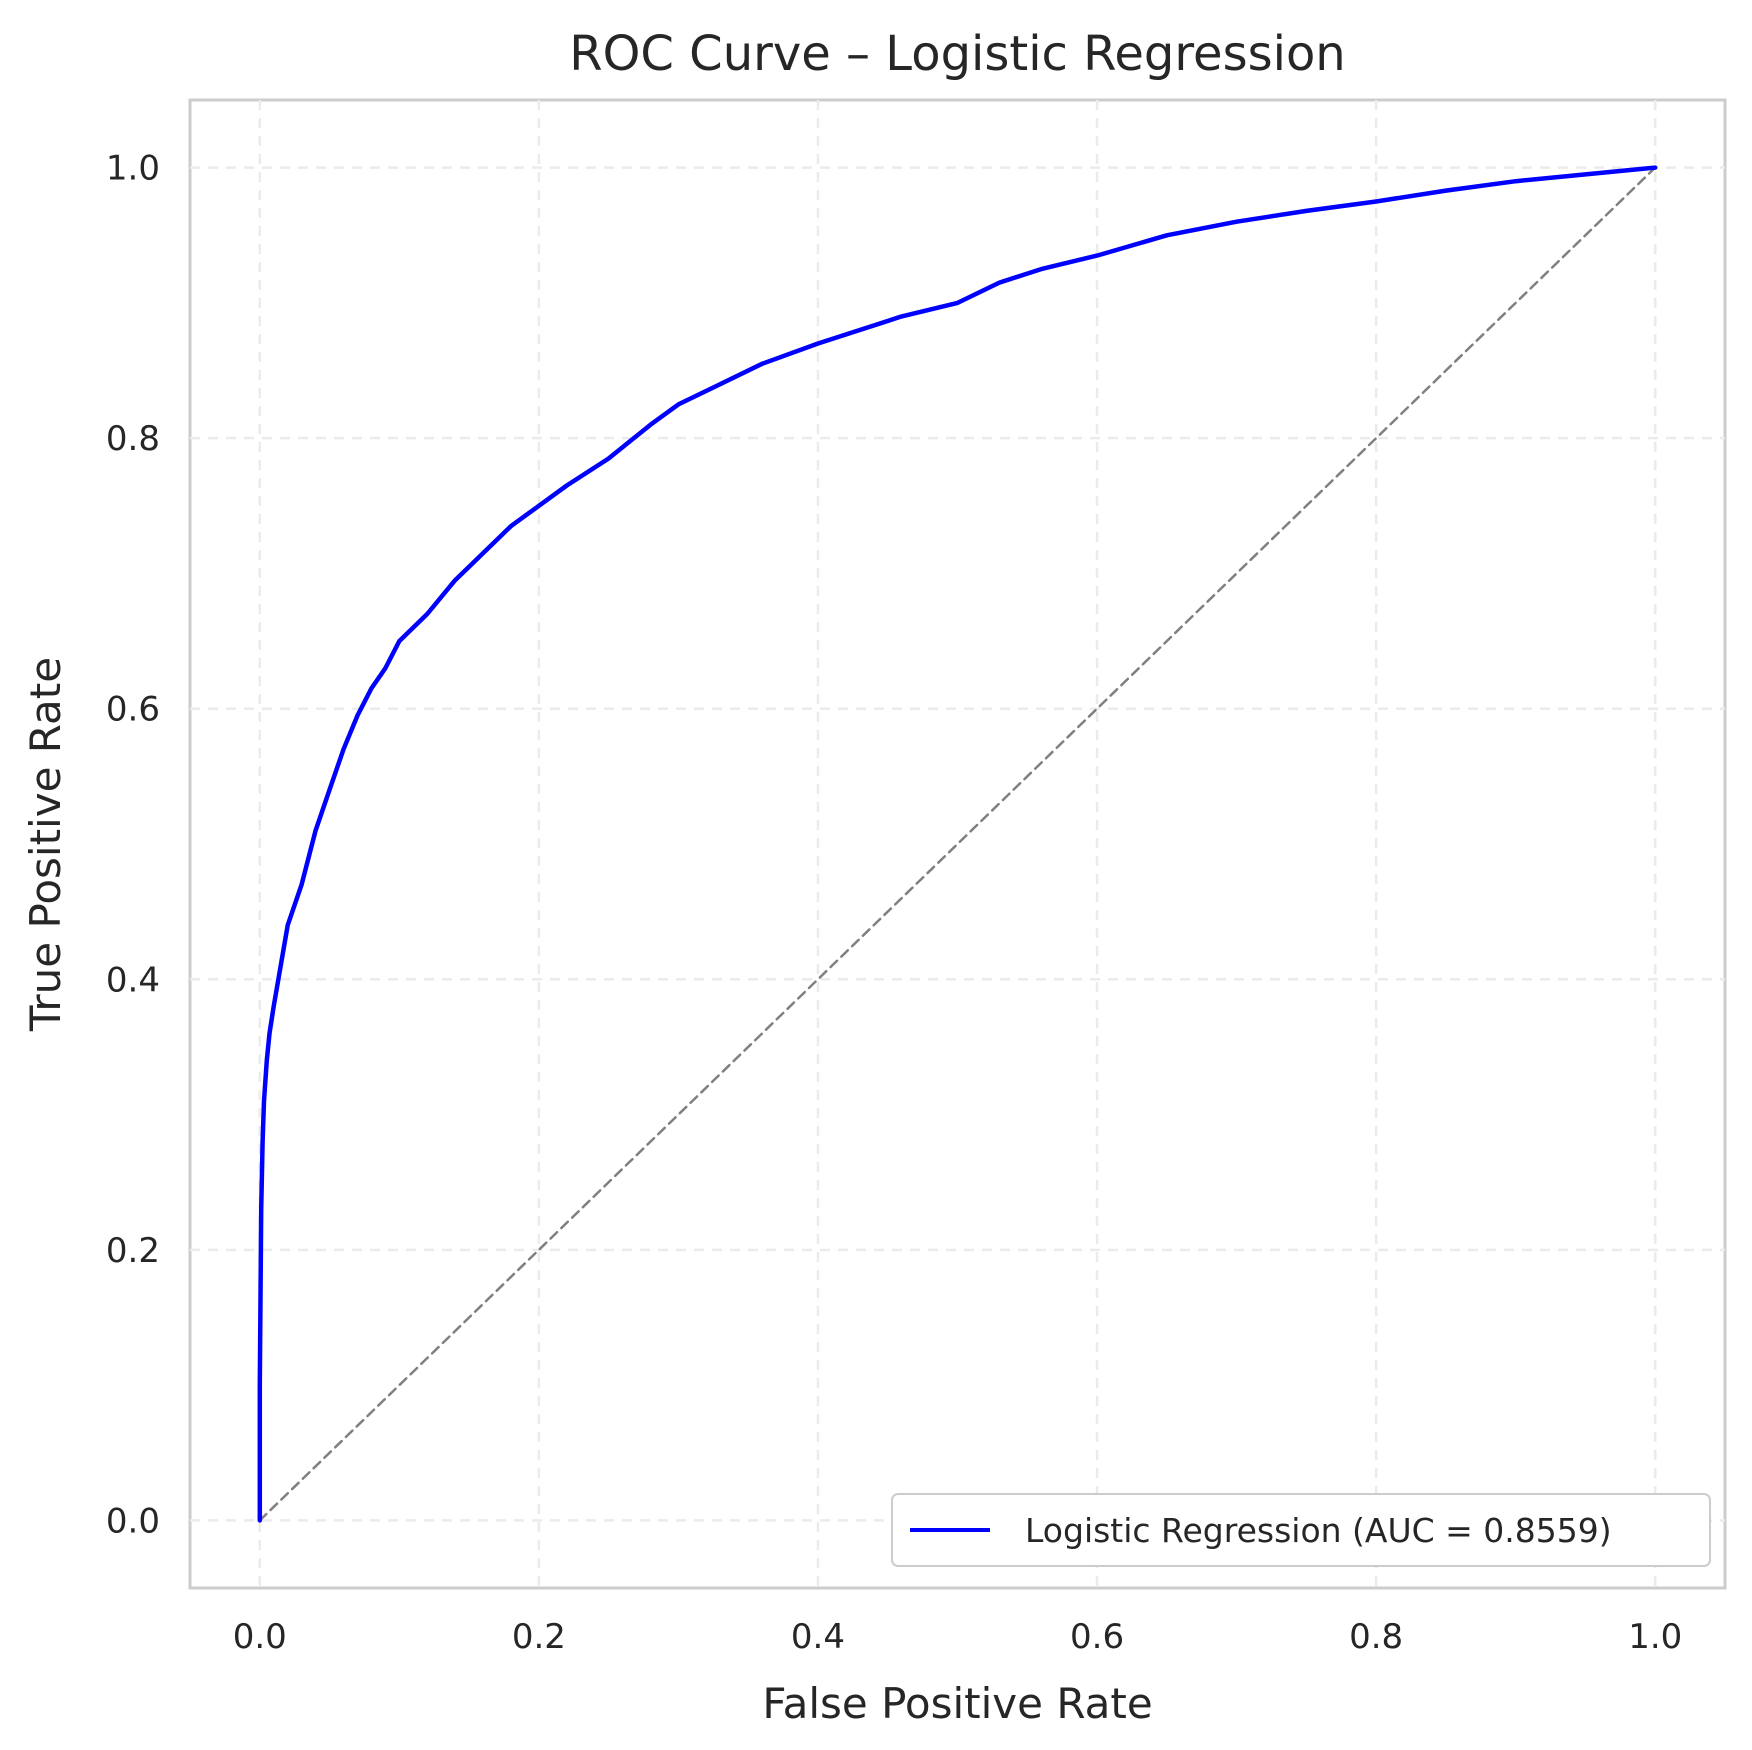 This screenshot has height=1750, width=1752. Describe the element at coordinates (1097, 1637) in the screenshot. I see `x-tick-label: 0.6` at that location.